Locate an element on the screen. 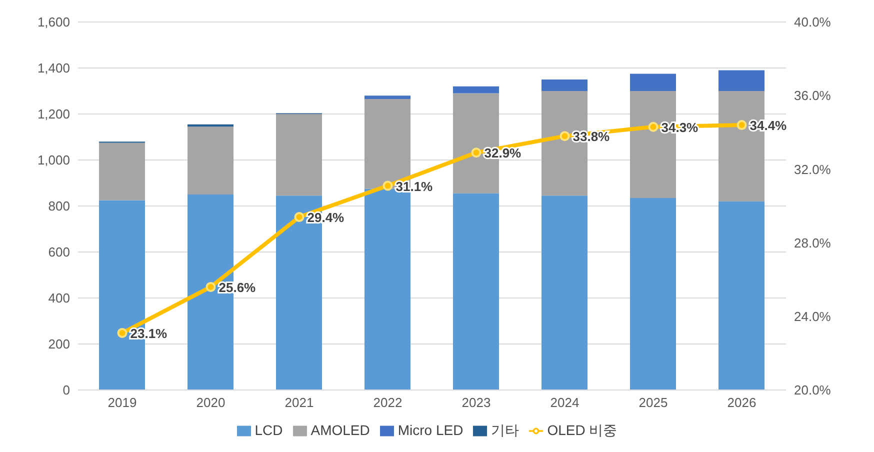 Image resolution: width=874 pixels, height=452 pixels. y2-tick-label: 32.0% is located at coordinates (813, 169).